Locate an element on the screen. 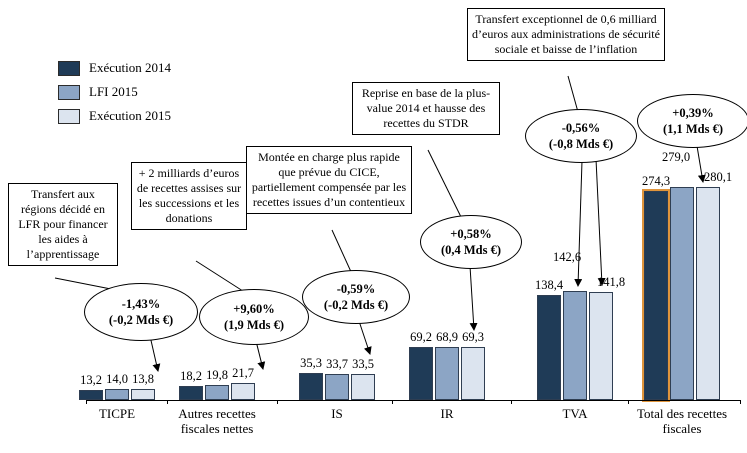 The height and width of the screenshot is (453, 747). delta-badge-total: +0,39% (1,1 Mds €) is located at coordinates (692, 121).